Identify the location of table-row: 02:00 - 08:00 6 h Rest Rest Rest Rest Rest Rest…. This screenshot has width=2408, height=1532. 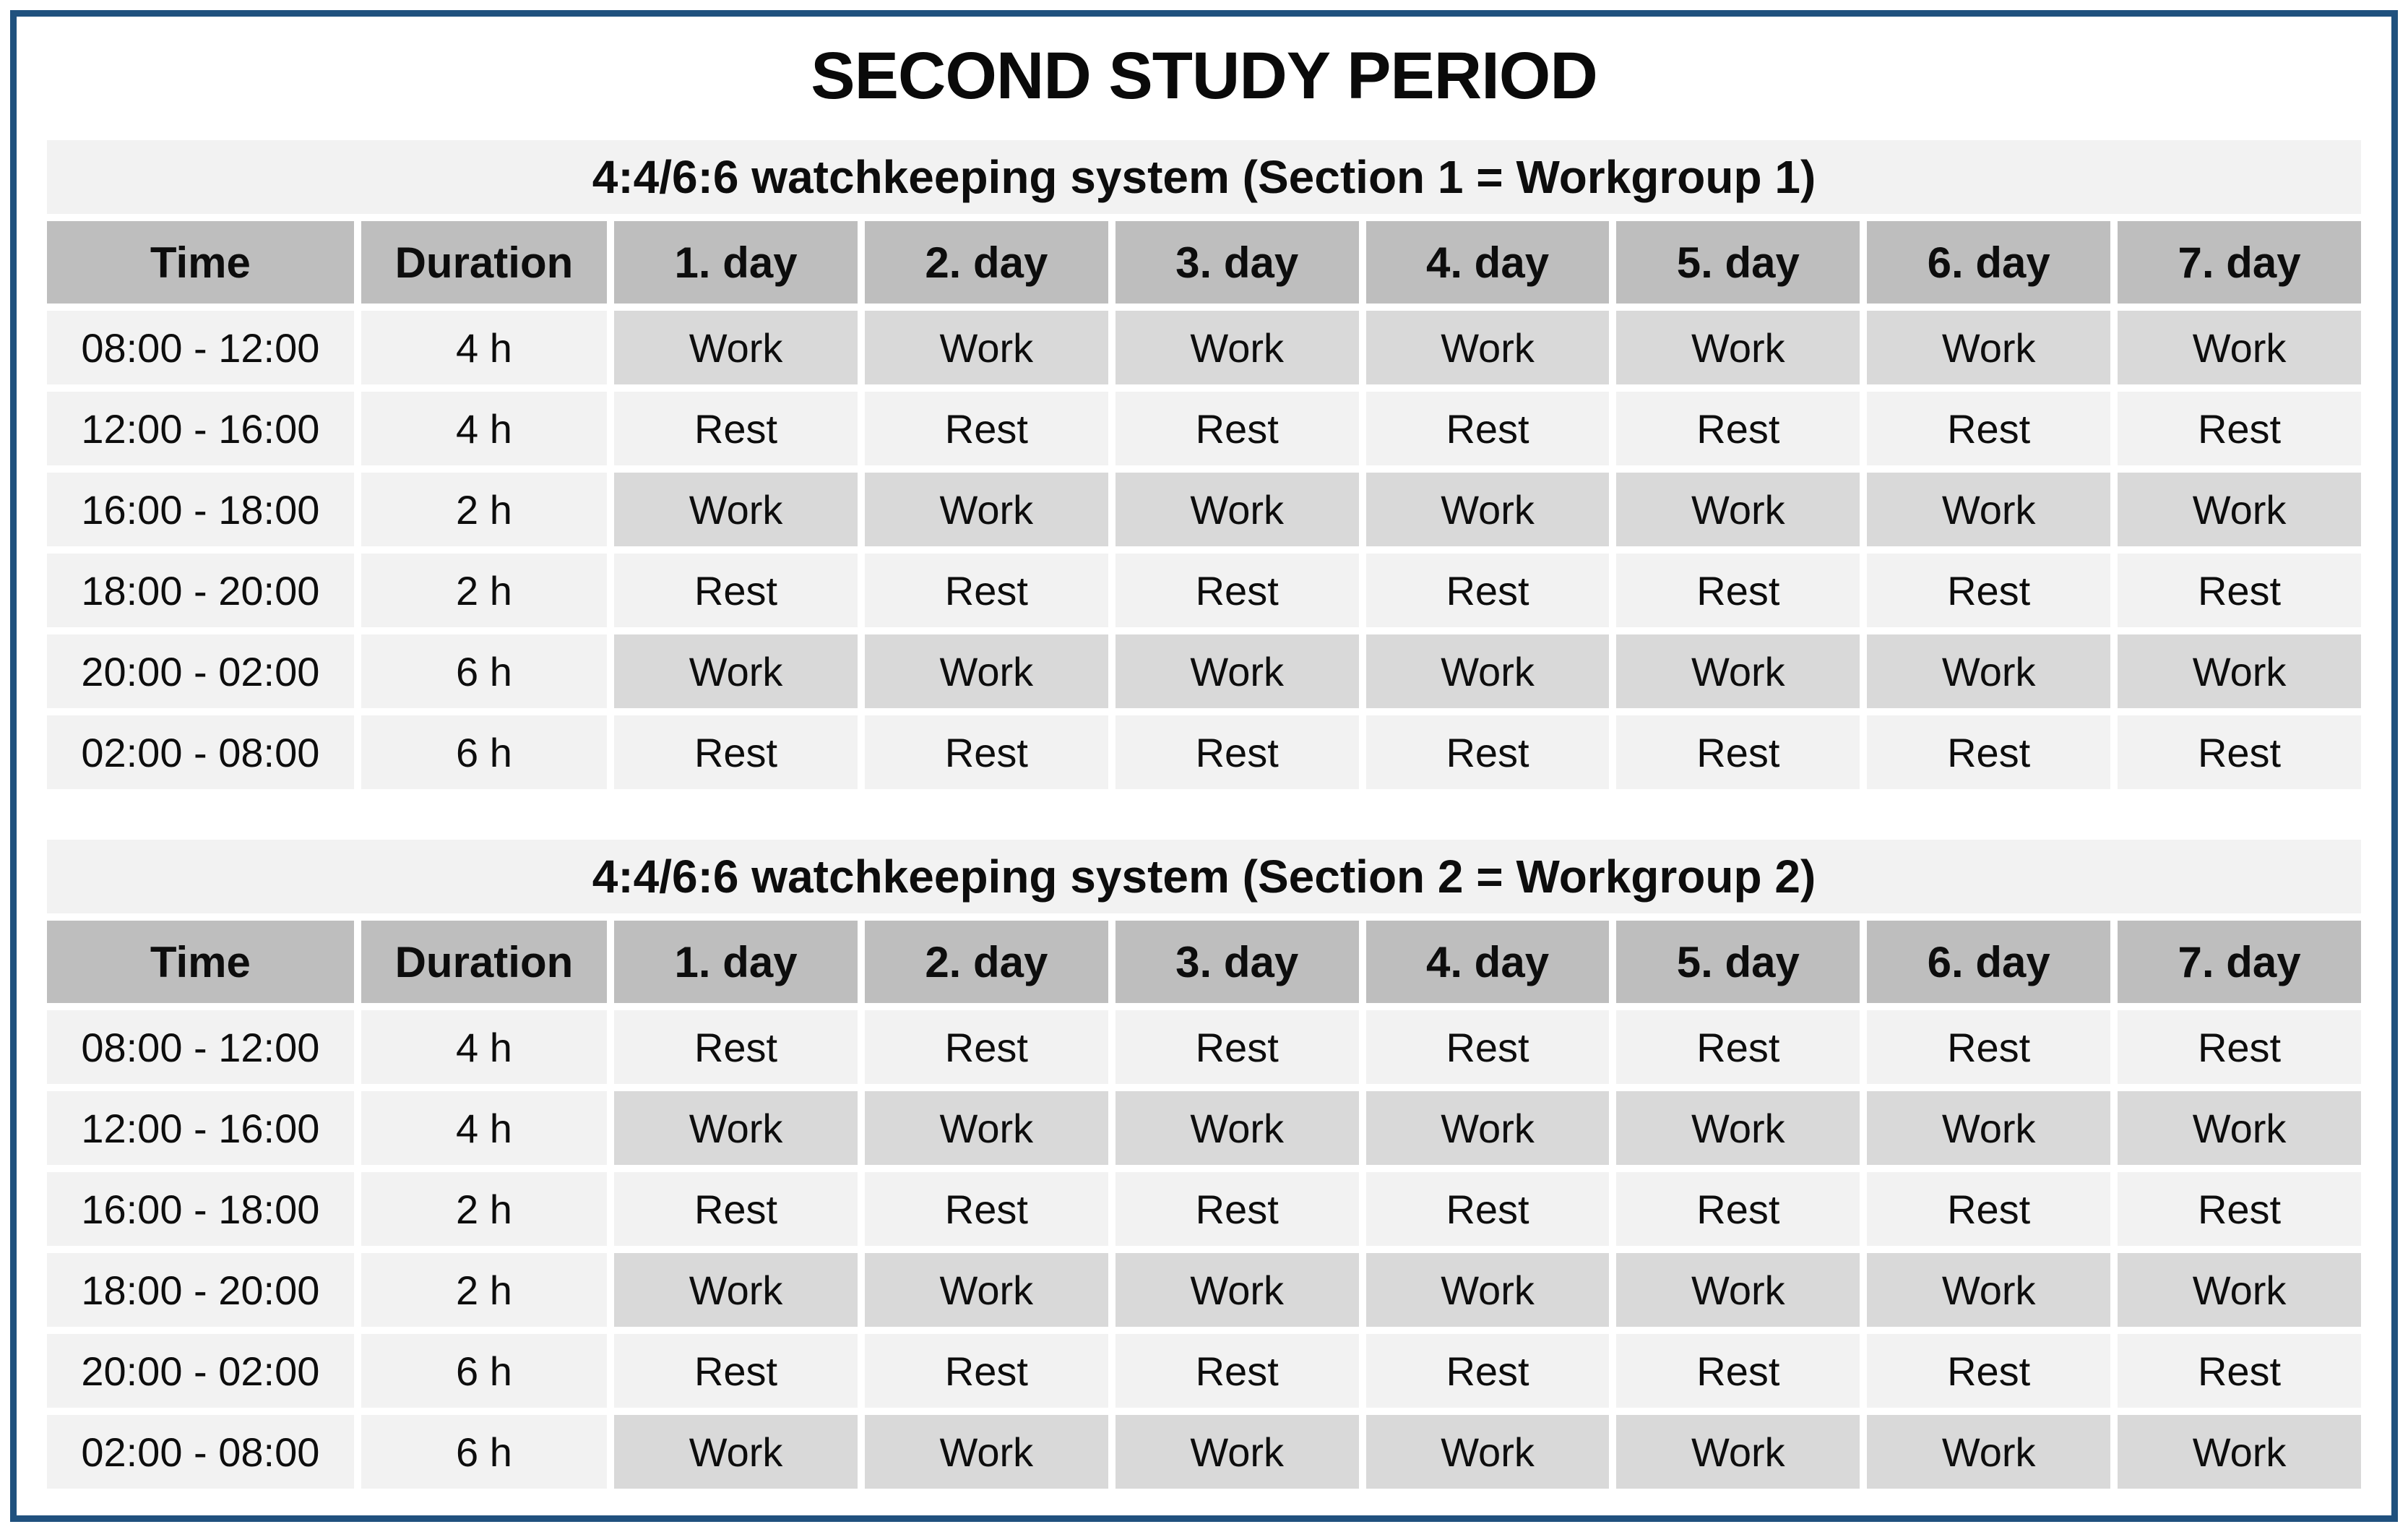
(1204, 752).